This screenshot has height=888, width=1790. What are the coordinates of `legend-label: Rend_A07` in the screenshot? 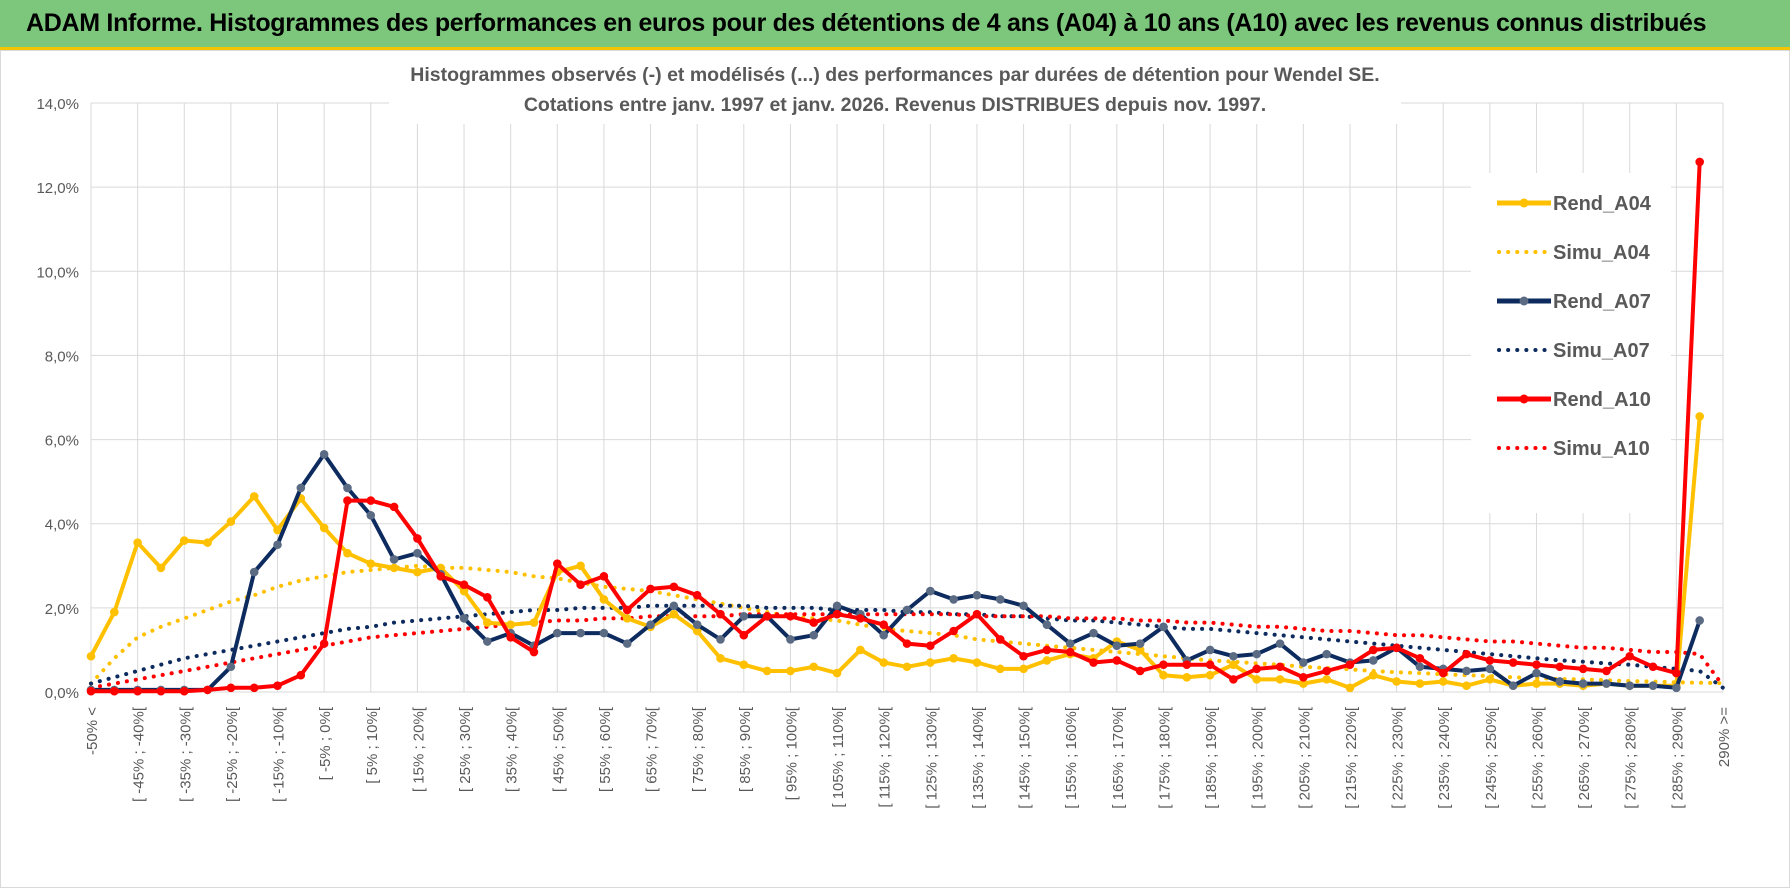 It's located at (1602, 302).